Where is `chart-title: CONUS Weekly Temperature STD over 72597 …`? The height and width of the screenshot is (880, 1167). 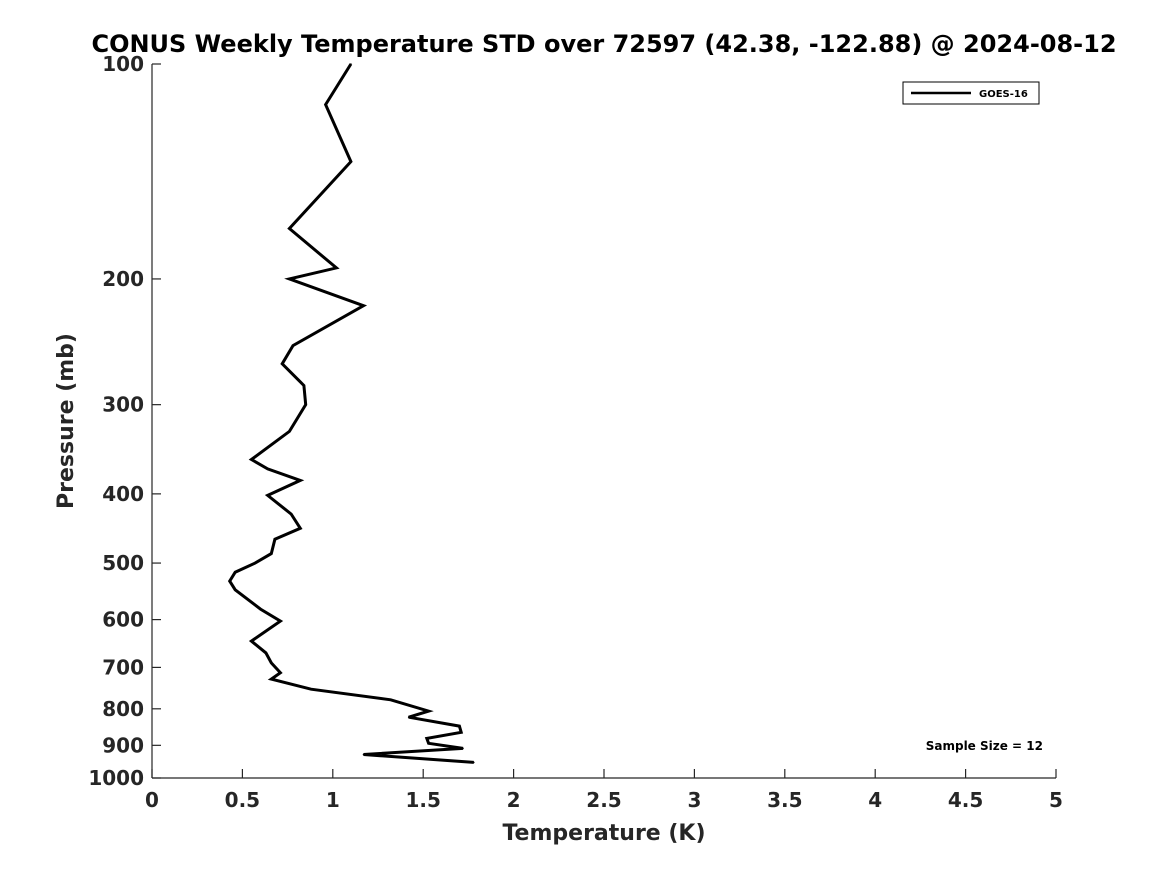
chart-title: CONUS Weekly Temperature STD over 72597 … is located at coordinates (603, 44).